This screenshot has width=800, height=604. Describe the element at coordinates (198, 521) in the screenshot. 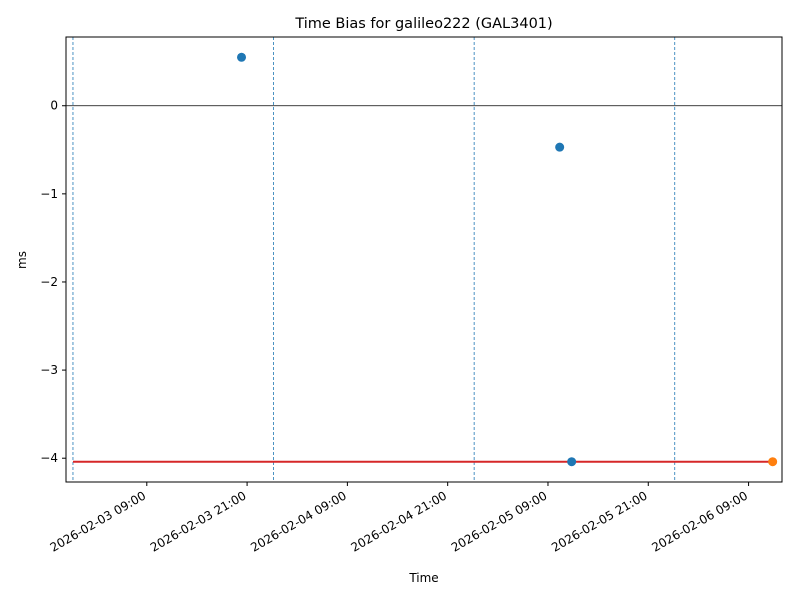

I see `x-tick-label: 2026-02-03 21:00` at that location.